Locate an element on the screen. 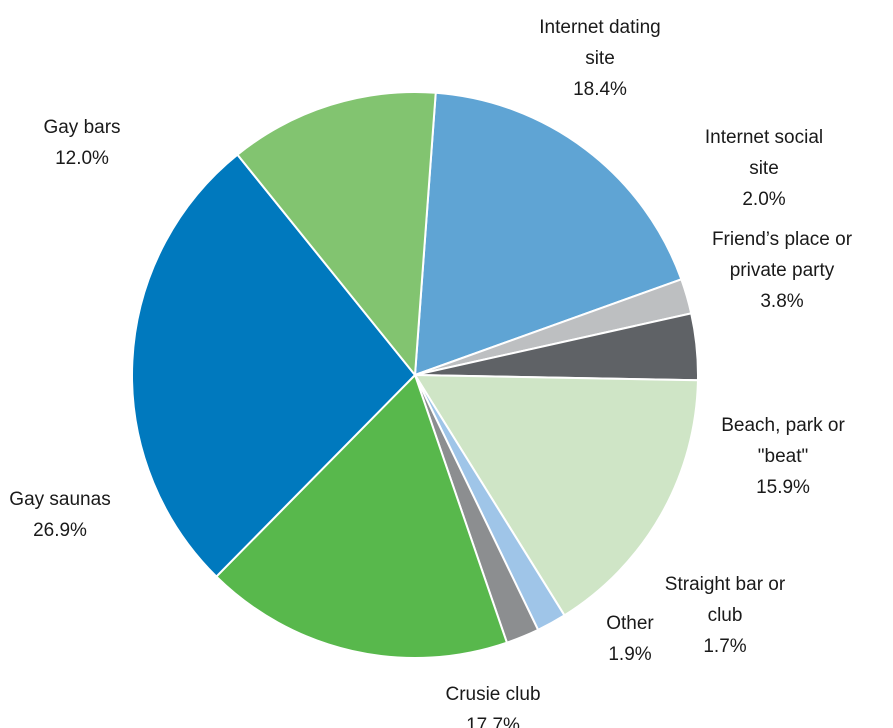  slice-category-label: Gay bars is located at coordinates (81, 127).